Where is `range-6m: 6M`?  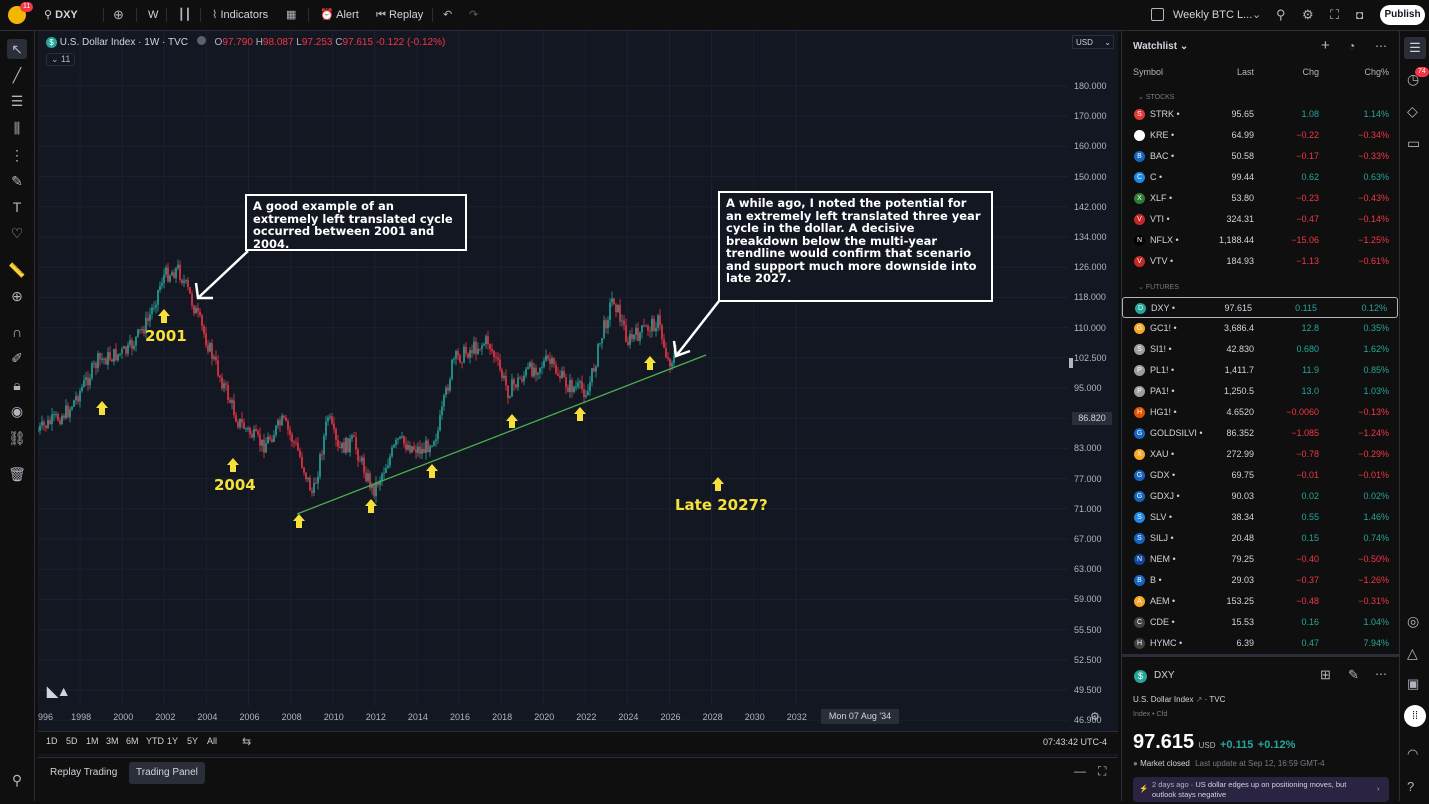
range-6m: 6M is located at coordinates (132, 741).